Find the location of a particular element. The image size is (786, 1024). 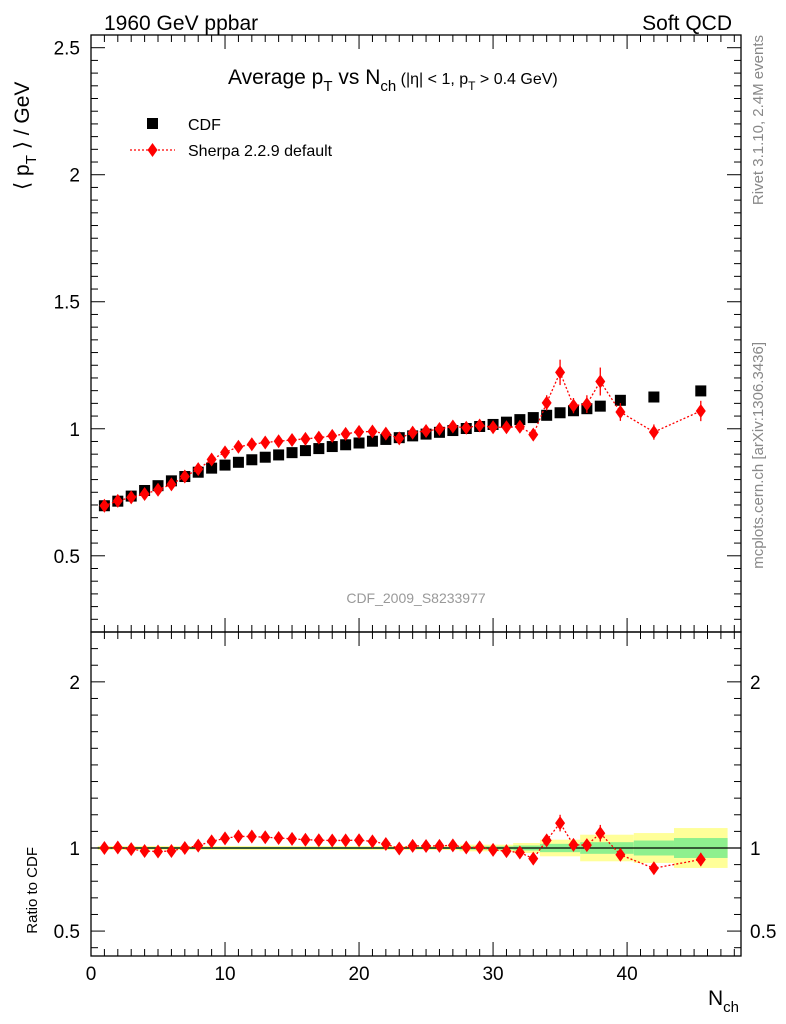

y-axis-label: ⟨ pT ⟩ / GeV is located at coordinates (25, 136).